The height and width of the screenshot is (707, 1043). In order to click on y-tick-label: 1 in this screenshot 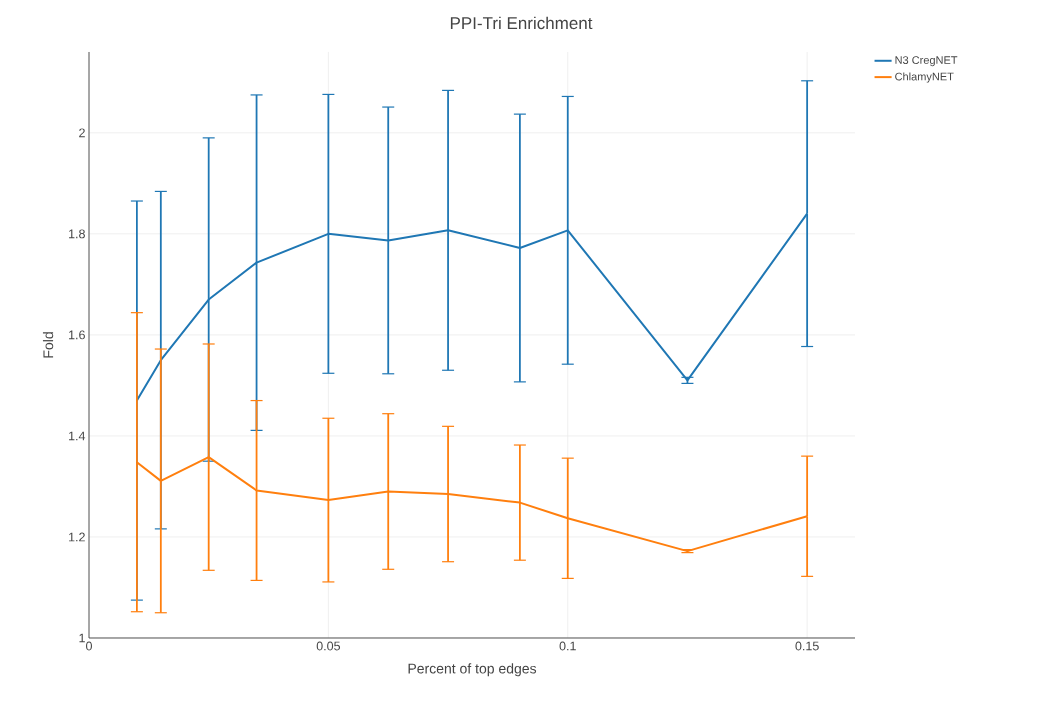, I will do `click(82, 638)`.